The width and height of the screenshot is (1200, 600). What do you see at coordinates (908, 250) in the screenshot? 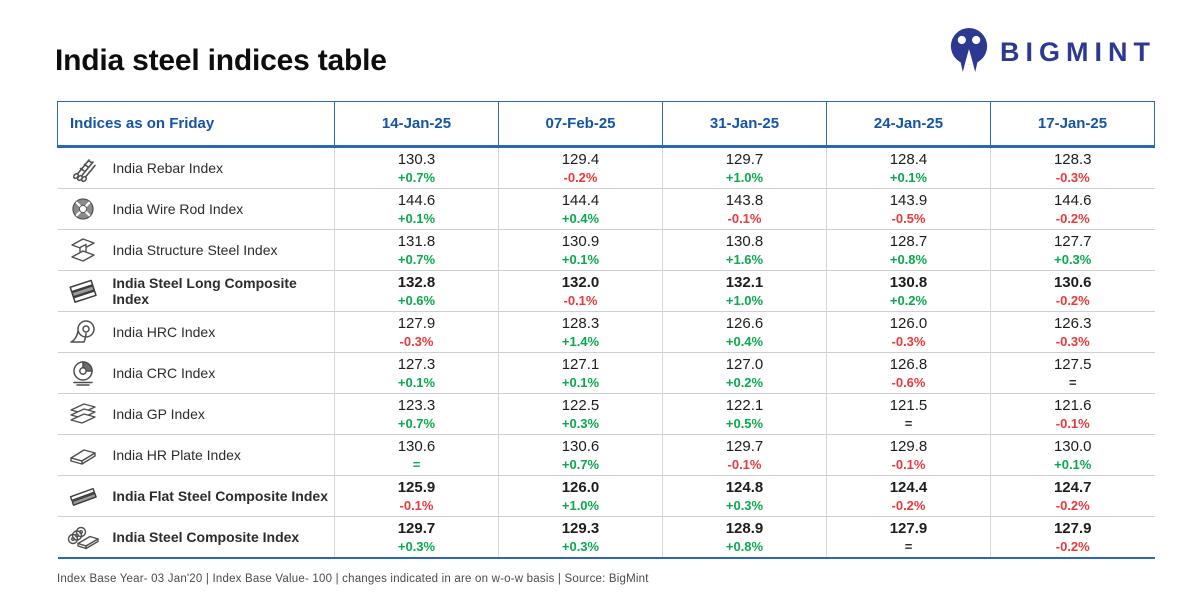
I see `index-value-cell: 128.7 +0.8%` at bounding box center [908, 250].